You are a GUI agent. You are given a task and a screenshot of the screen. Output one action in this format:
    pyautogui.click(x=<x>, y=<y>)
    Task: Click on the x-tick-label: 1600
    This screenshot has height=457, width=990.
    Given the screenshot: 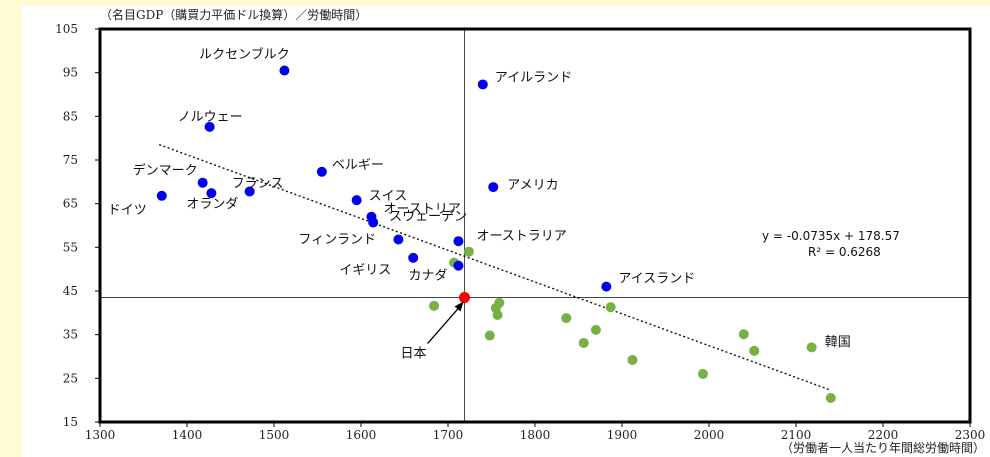 What is the action you would take?
    pyautogui.click(x=361, y=435)
    